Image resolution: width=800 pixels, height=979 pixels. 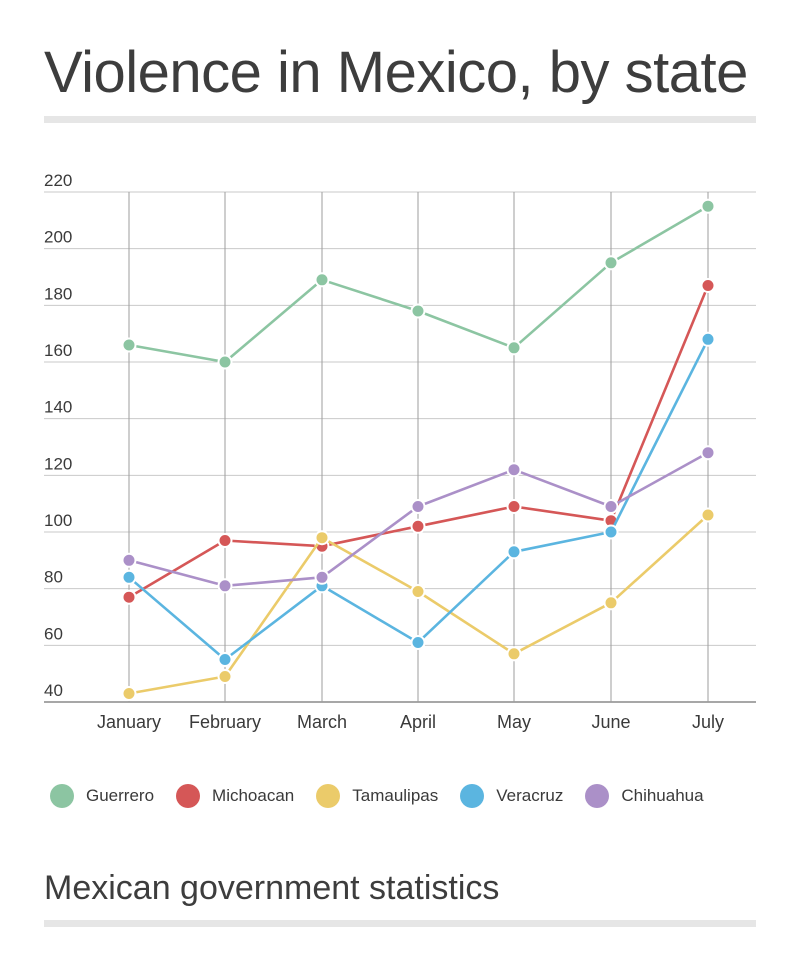 I want to click on legend-item-chihuahua: Chihuahua, so click(x=644, y=796).